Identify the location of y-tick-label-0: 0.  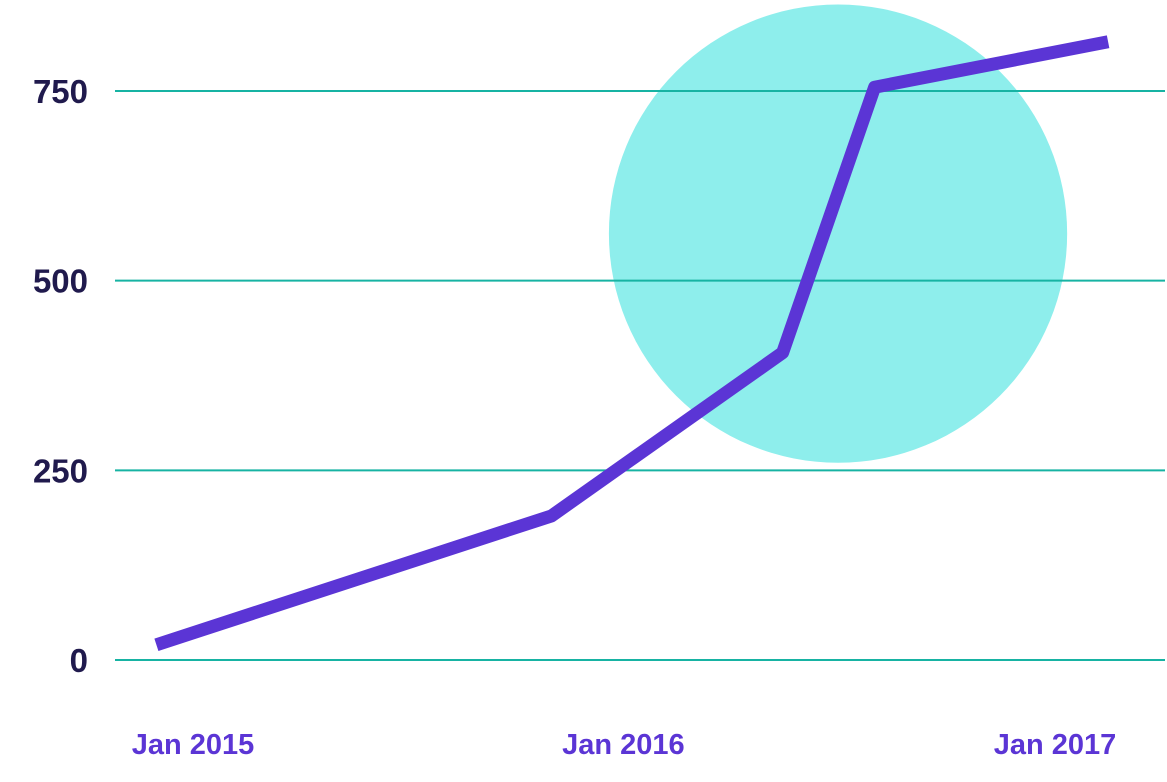
(79, 660).